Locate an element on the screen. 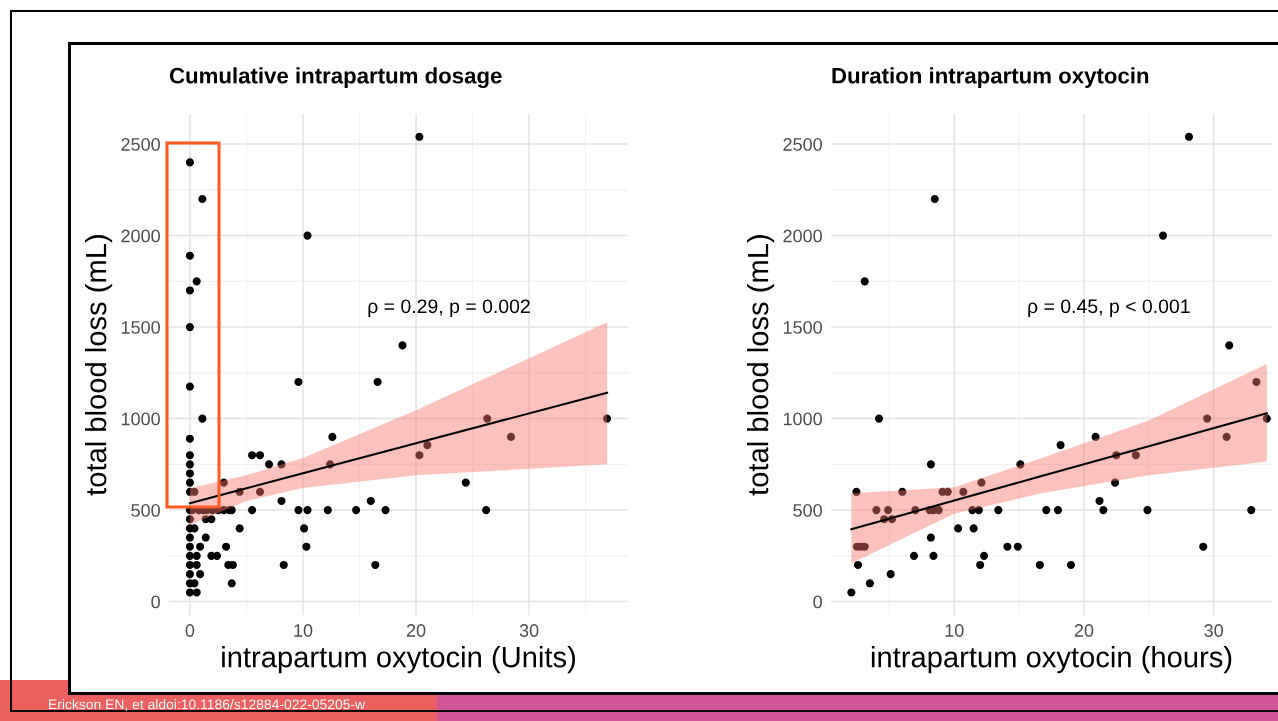  chart-title: Duration intrapartum oxytocin is located at coordinates (990, 77).